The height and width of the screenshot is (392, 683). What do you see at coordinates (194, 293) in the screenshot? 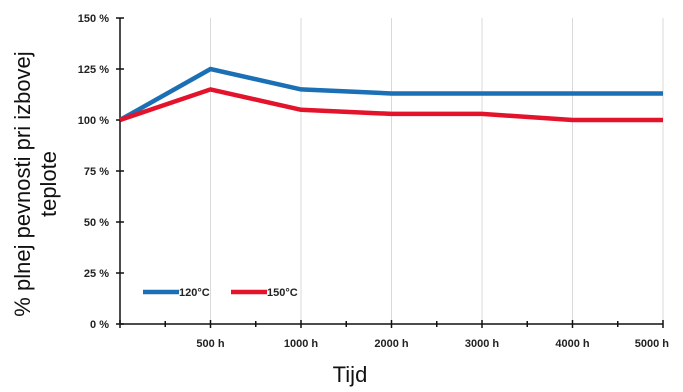
I see `legend-label-1: 120°C` at bounding box center [194, 293].